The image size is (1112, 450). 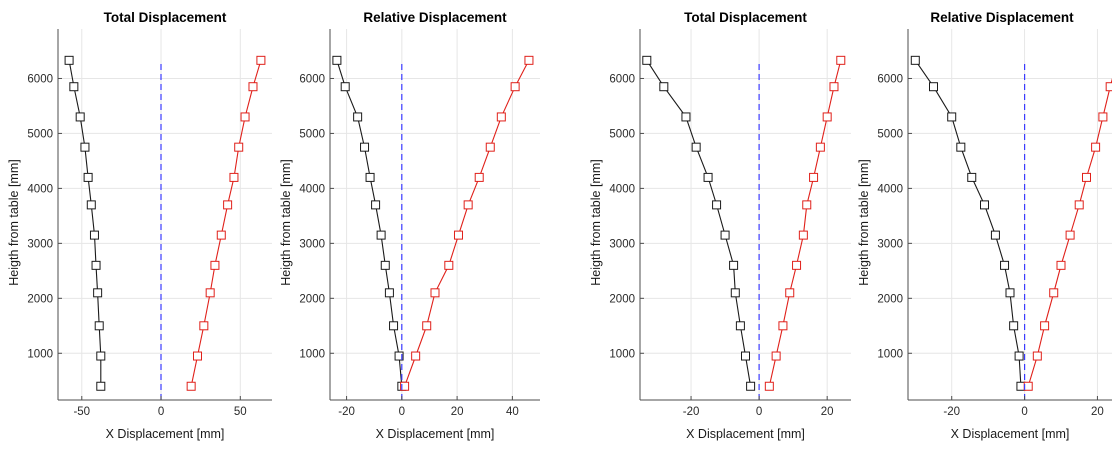 I want to click on chart-title: Total Displacement, so click(x=745, y=17).